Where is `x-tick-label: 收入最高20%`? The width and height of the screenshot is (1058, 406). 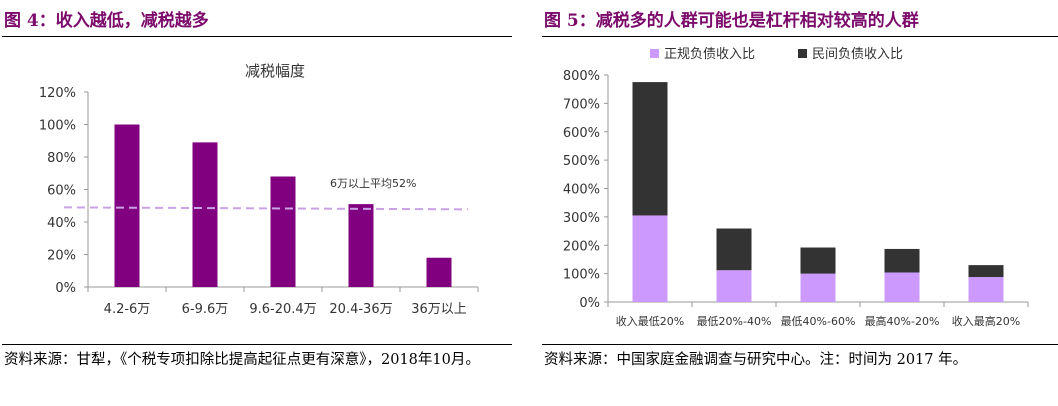 x-tick-label: 收入最高20% is located at coordinates (986, 321).